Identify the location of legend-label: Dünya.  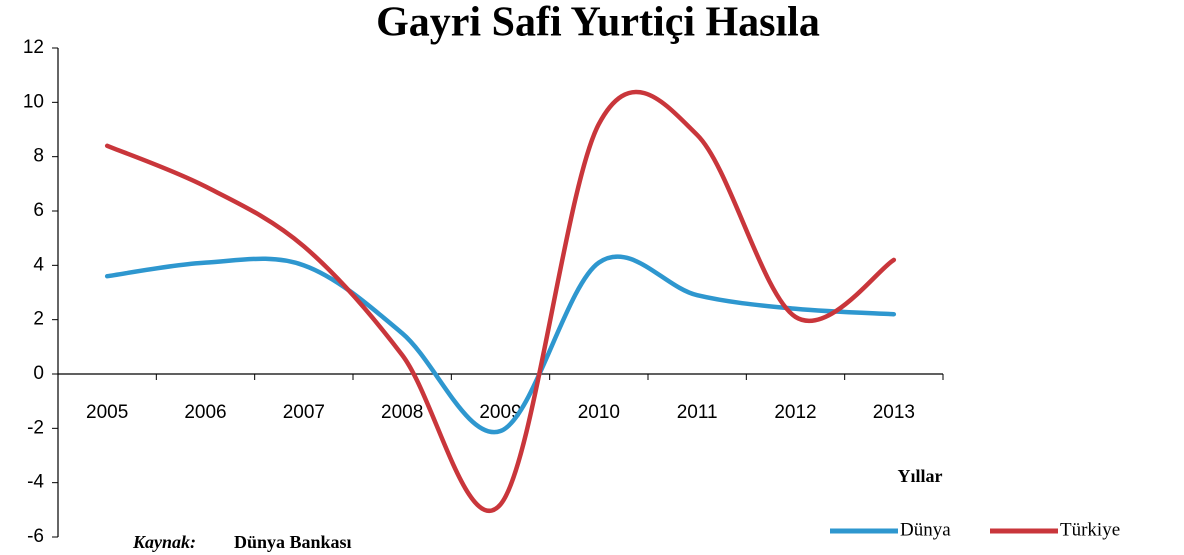
(925, 529).